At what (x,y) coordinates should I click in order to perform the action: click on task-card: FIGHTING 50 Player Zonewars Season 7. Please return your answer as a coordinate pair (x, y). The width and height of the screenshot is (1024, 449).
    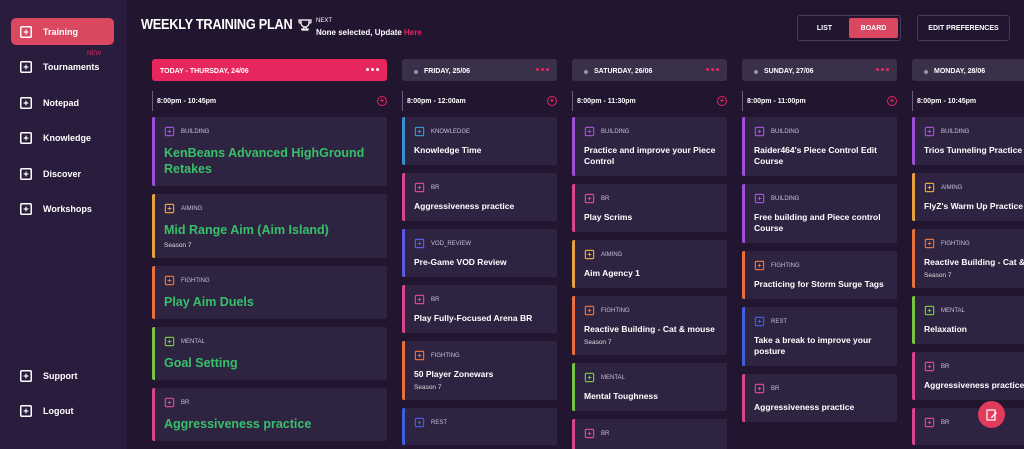
    Looking at the image, I should click on (479, 370).